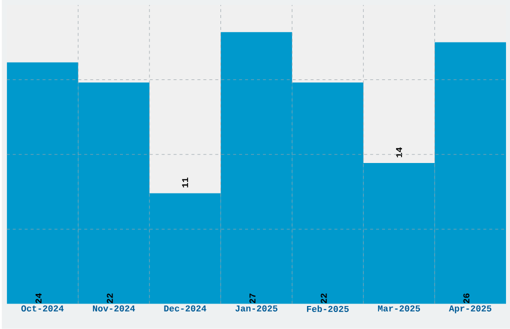 The width and height of the screenshot is (510, 329). Describe the element at coordinates (399, 309) in the screenshot. I see `x-tick-label: Mar-2025` at that location.